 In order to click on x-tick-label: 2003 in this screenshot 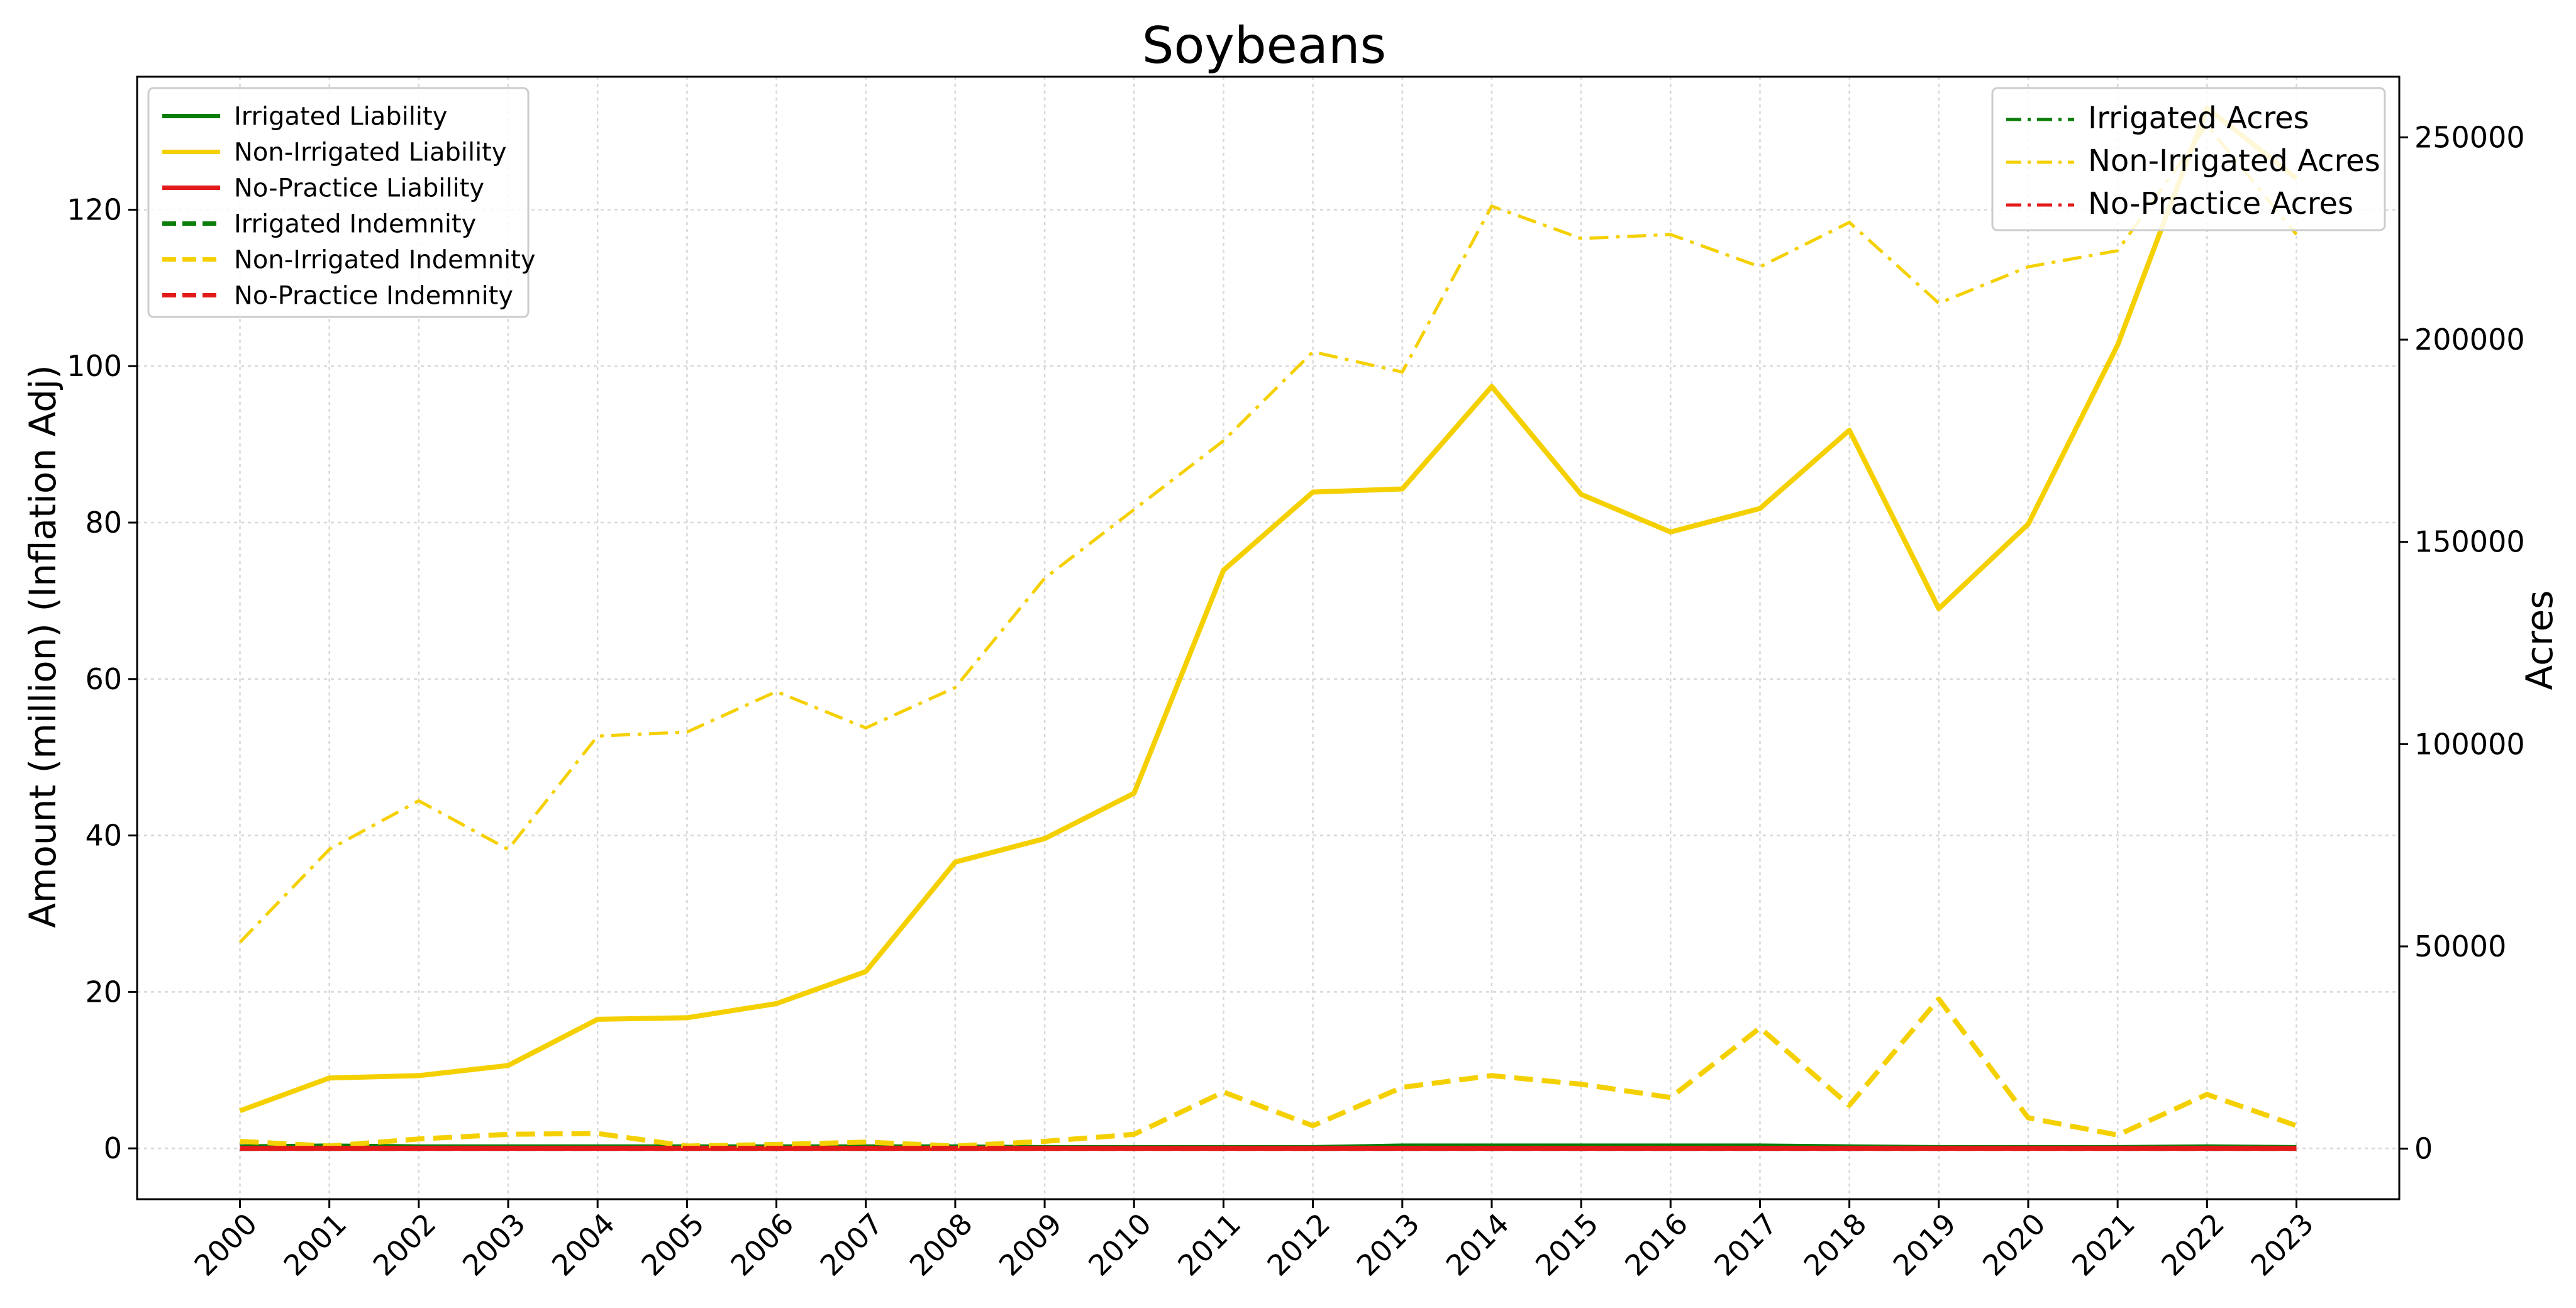, I will do `click(494, 1245)`.